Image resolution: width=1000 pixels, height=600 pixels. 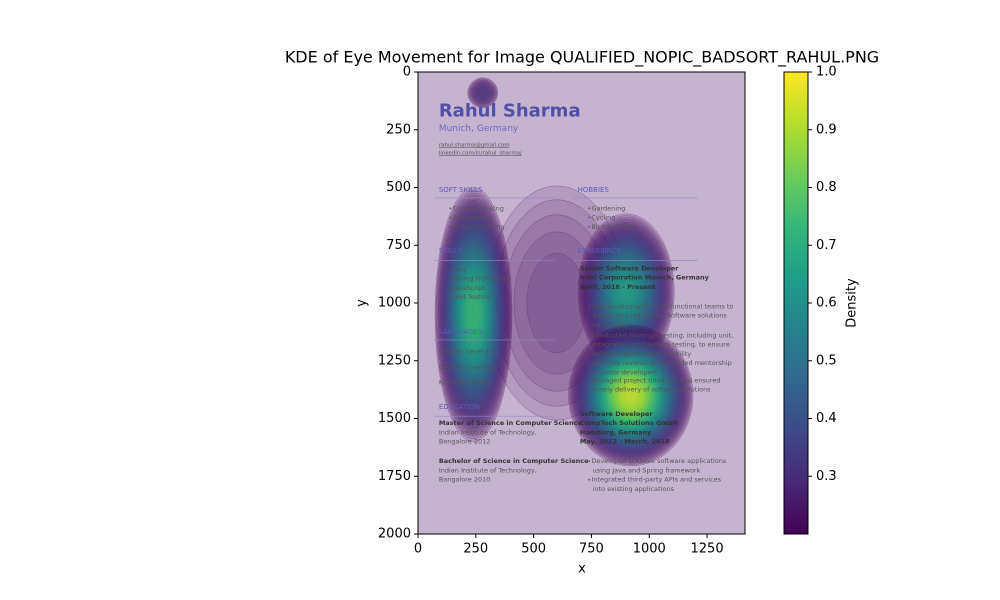 What do you see at coordinates (852, 303) in the screenshot?
I see `colorbar-label: Density` at bounding box center [852, 303].